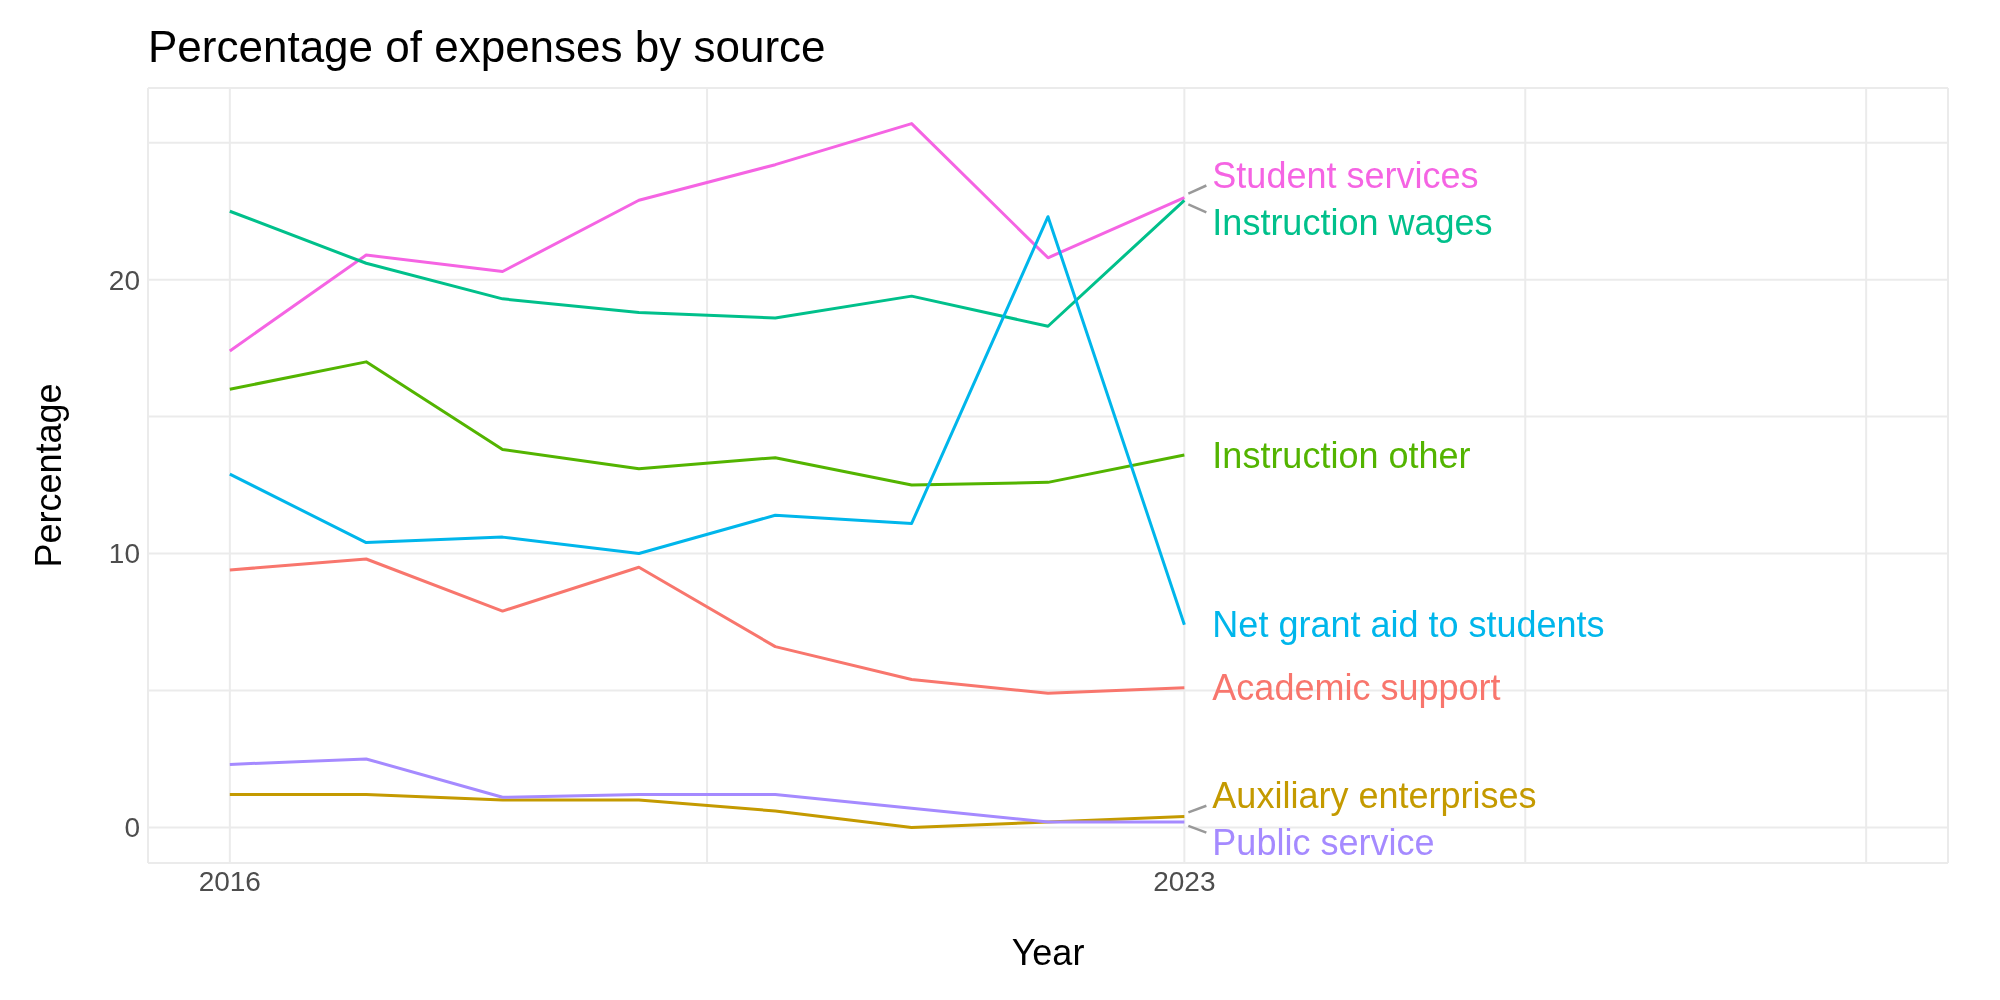 Image resolution: width=2000 pixels, height=1000 pixels. What do you see at coordinates (1048, 952) in the screenshot?
I see `x-axis-title: Year` at bounding box center [1048, 952].